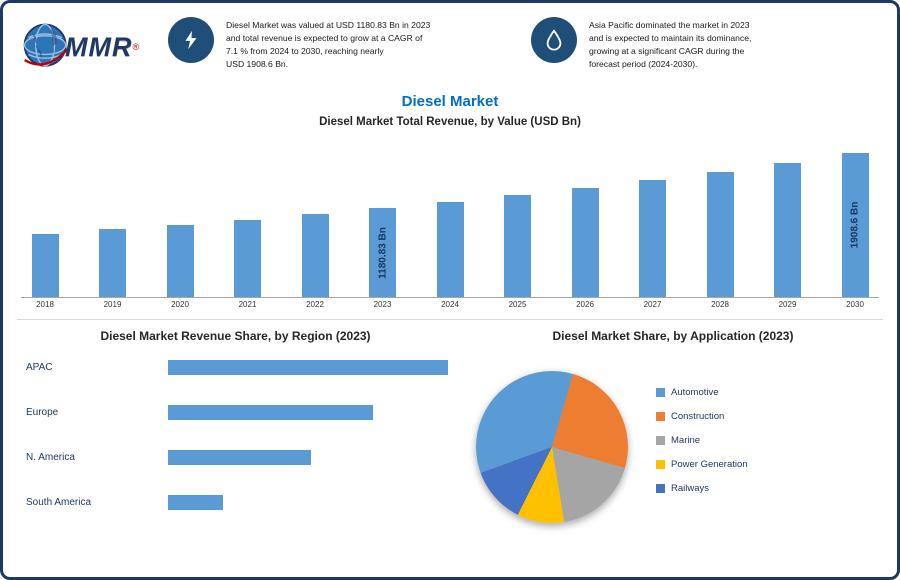  What do you see at coordinates (652, 304) in the screenshot?
I see `year-label: 2027` at bounding box center [652, 304].